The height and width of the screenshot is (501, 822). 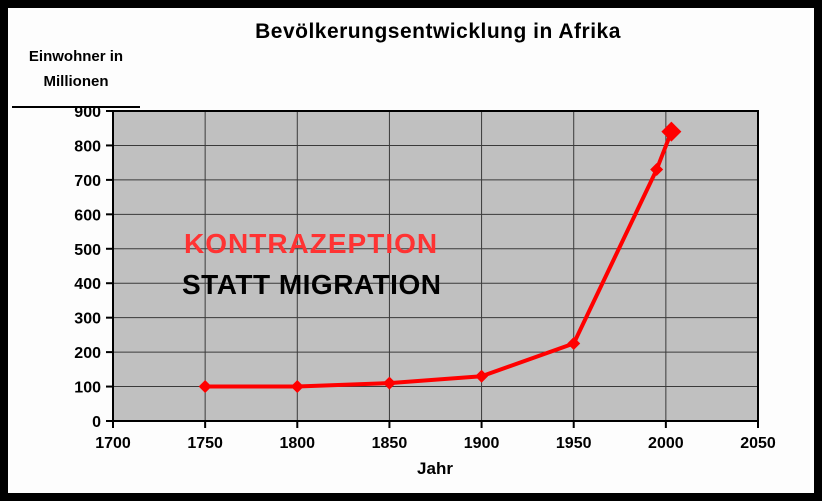 What do you see at coordinates (96, 422) in the screenshot?
I see `y-tick-label: 0` at bounding box center [96, 422].